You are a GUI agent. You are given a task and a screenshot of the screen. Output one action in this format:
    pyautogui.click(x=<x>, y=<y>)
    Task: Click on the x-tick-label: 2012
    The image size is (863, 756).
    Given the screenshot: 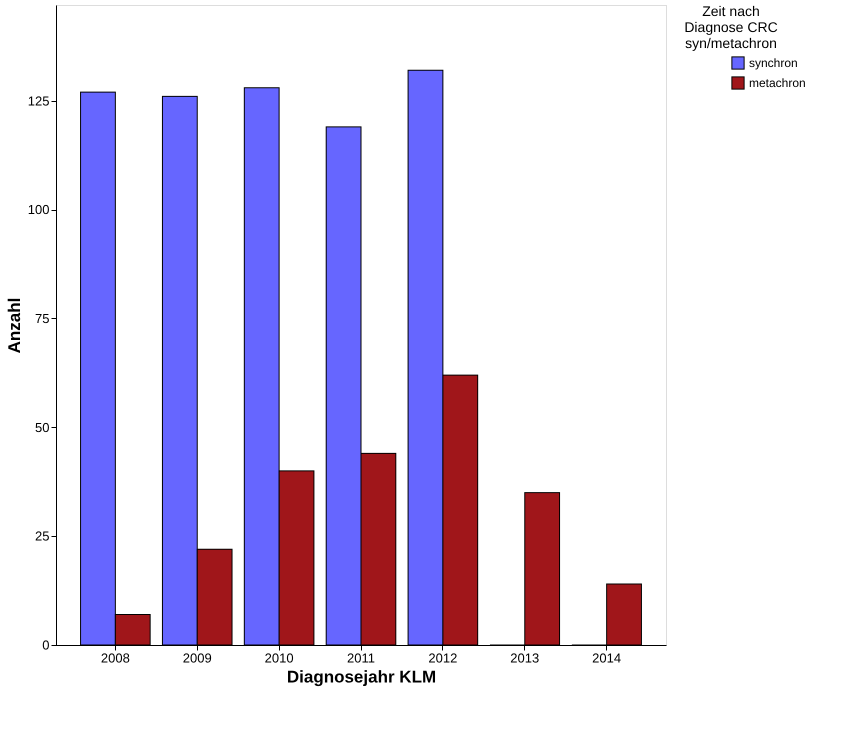 What is the action you would take?
    pyautogui.click(x=443, y=658)
    